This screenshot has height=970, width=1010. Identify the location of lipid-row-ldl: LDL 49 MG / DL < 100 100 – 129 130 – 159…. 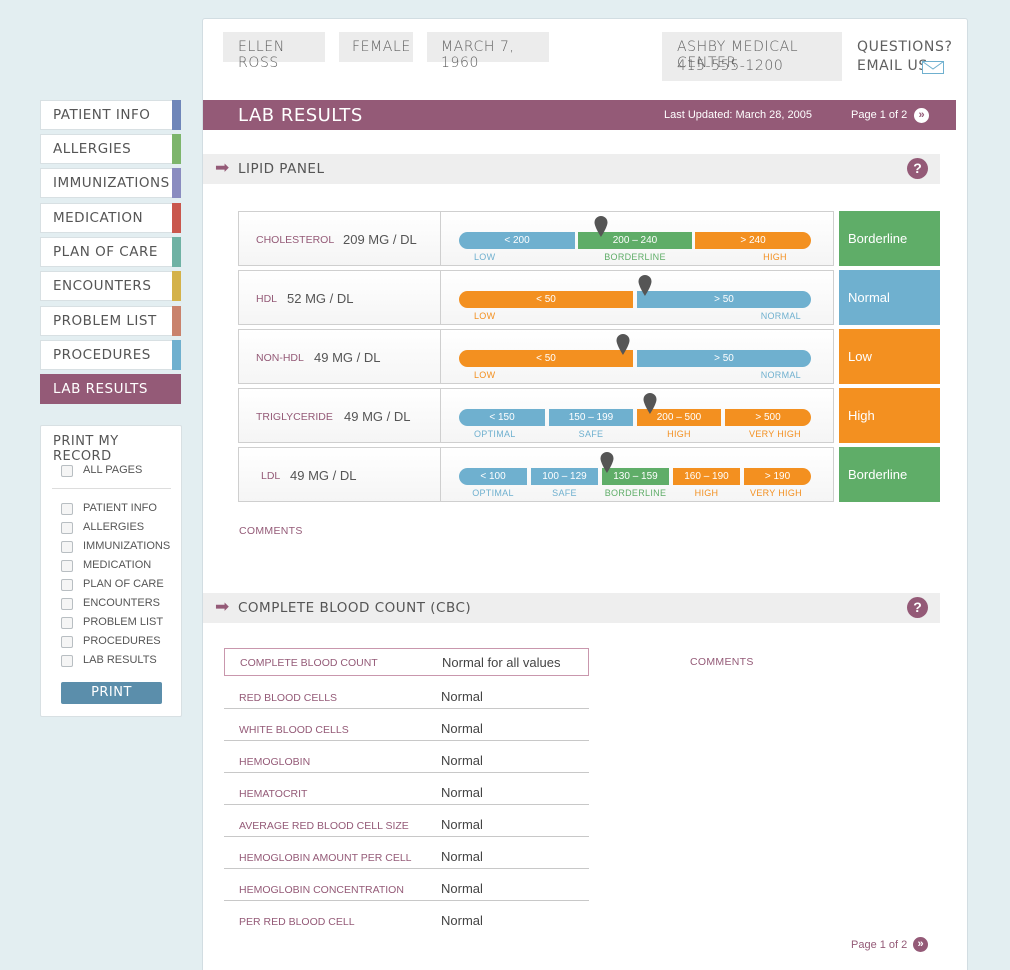
(536, 474).